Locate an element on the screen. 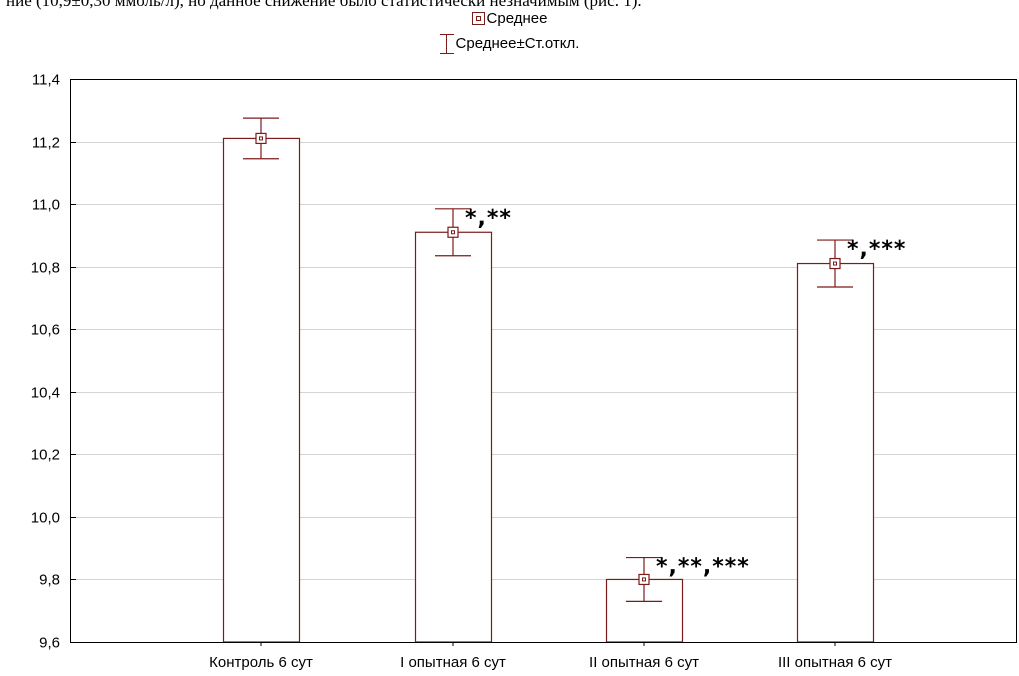  significance-label: *,*** is located at coordinates (876, 249).